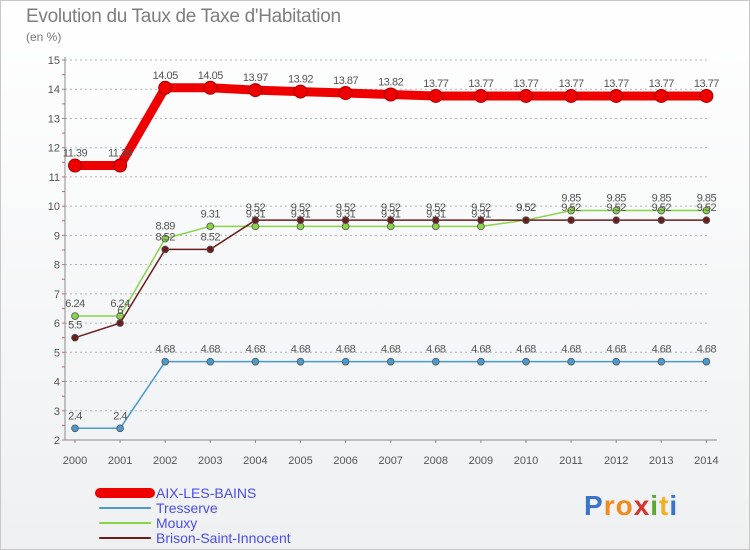 Image resolution: width=750 pixels, height=550 pixels. What do you see at coordinates (223, 538) in the screenshot?
I see `legend-label-brison-saint-innocent: Brison-Saint-Innocent` at bounding box center [223, 538].